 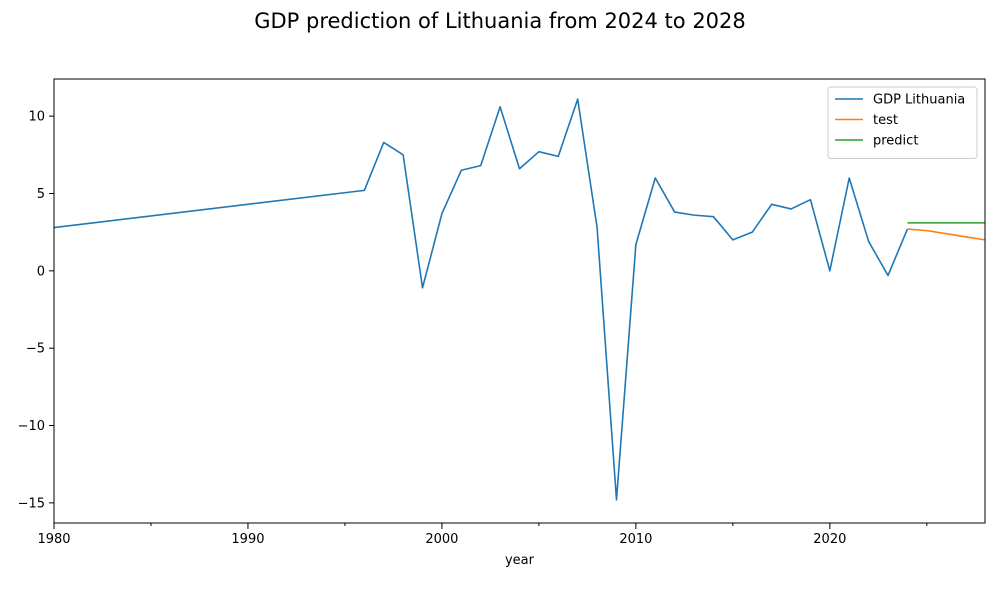 What do you see at coordinates (946, 234) in the screenshot?
I see `series-line-test` at bounding box center [946, 234].